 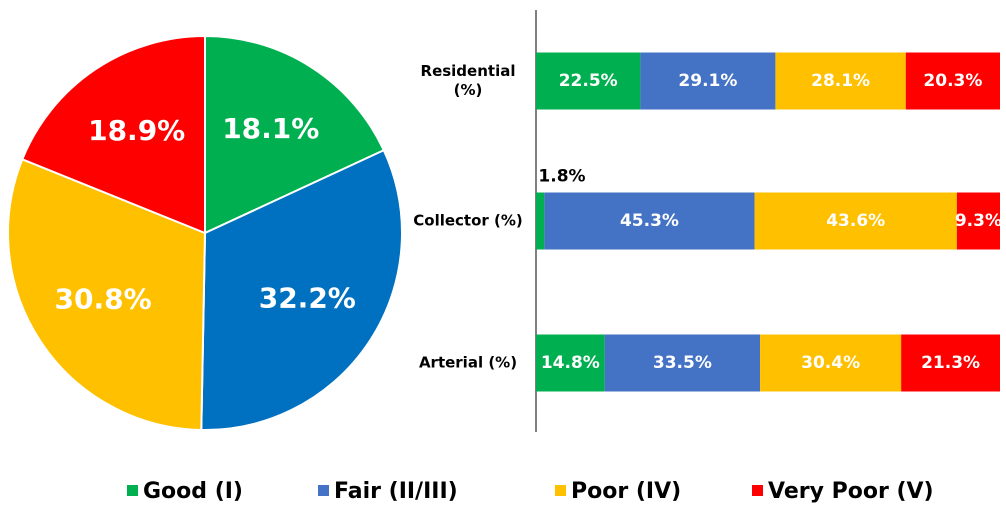 I want to click on category-label: Arterial (%), so click(x=468, y=362).